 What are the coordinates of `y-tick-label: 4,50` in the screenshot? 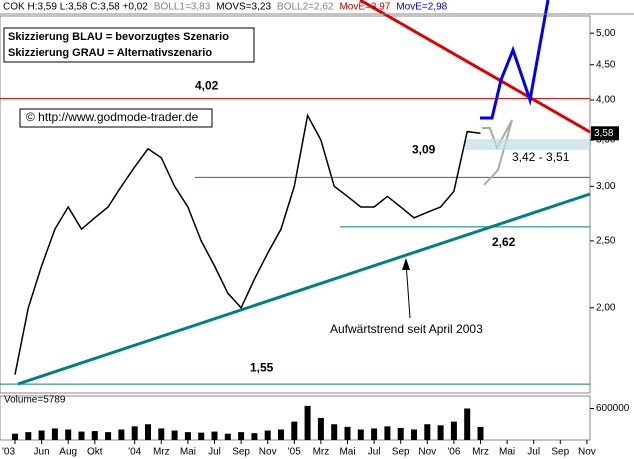 It's located at (606, 64).